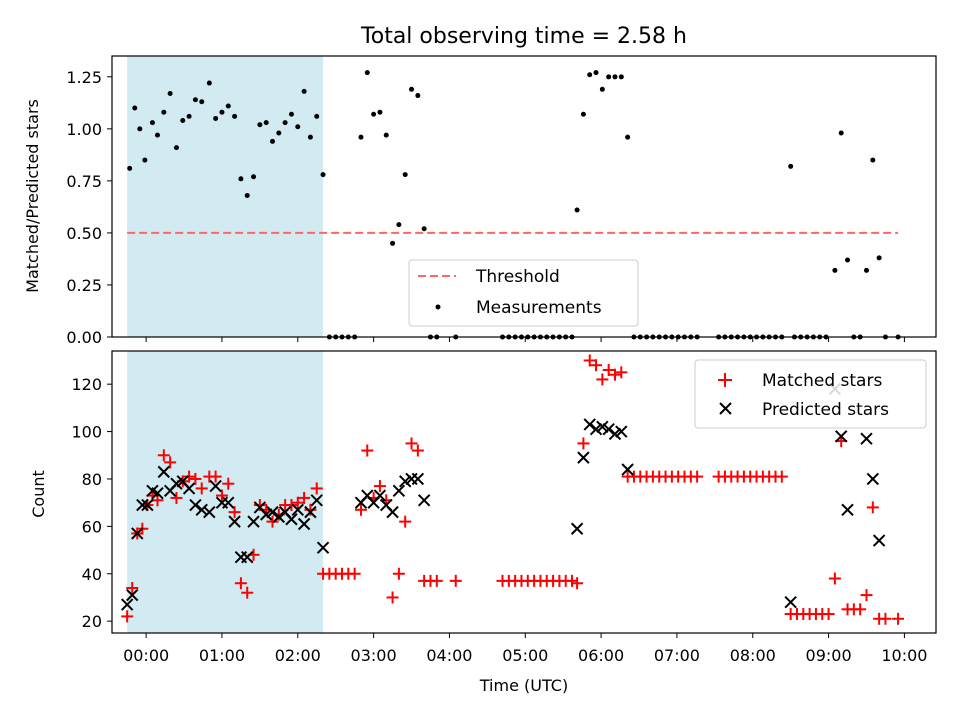 This screenshot has width=960, height=720. What do you see at coordinates (825, 410) in the screenshot?
I see `legend-predicted-label: Predicted stars` at bounding box center [825, 410].